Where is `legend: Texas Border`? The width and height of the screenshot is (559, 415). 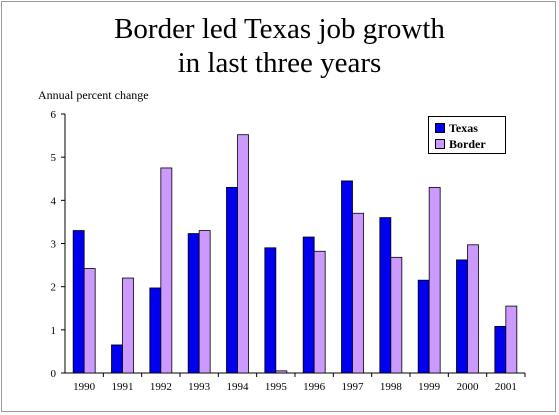
legend: Texas Border is located at coordinates (467, 135).